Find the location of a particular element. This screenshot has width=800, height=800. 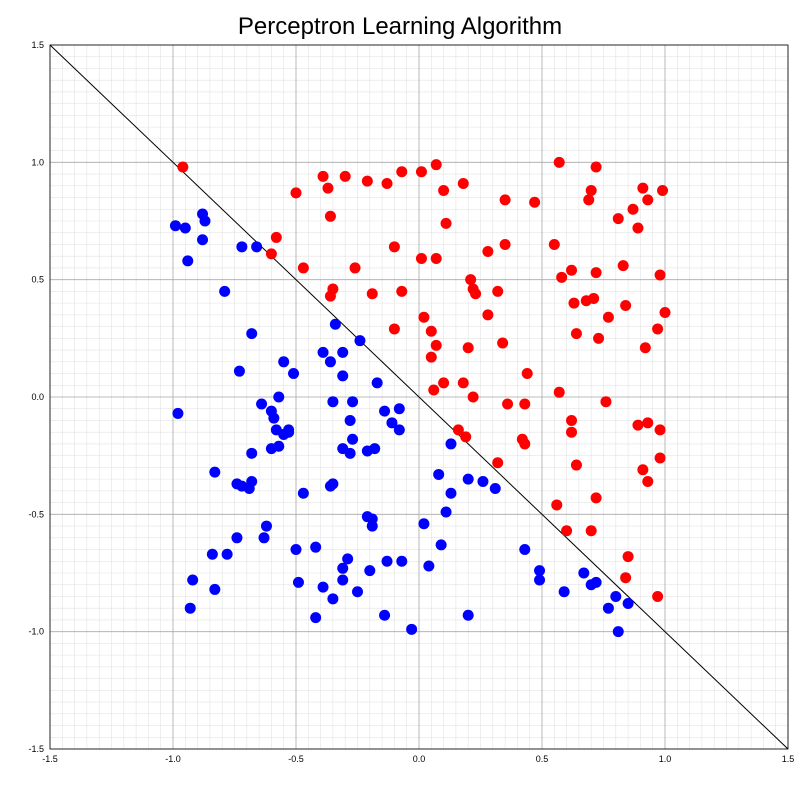

y-axis-ticks: 1.5 1.0 0.5 0.0 -0.5 -1.0 -1.5 is located at coordinates (36, 397).